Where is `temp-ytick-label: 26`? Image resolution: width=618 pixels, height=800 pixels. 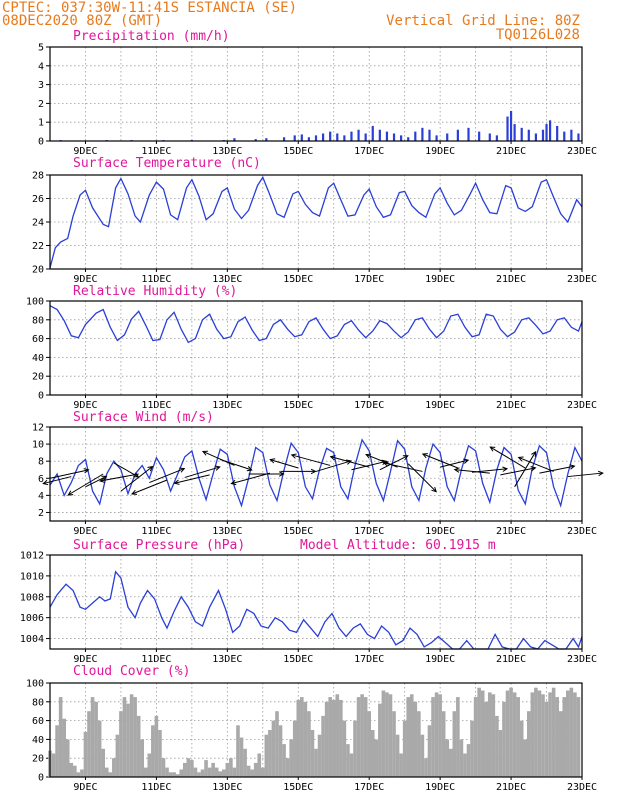 temp-ytick-label: 26 is located at coordinates (38, 199).